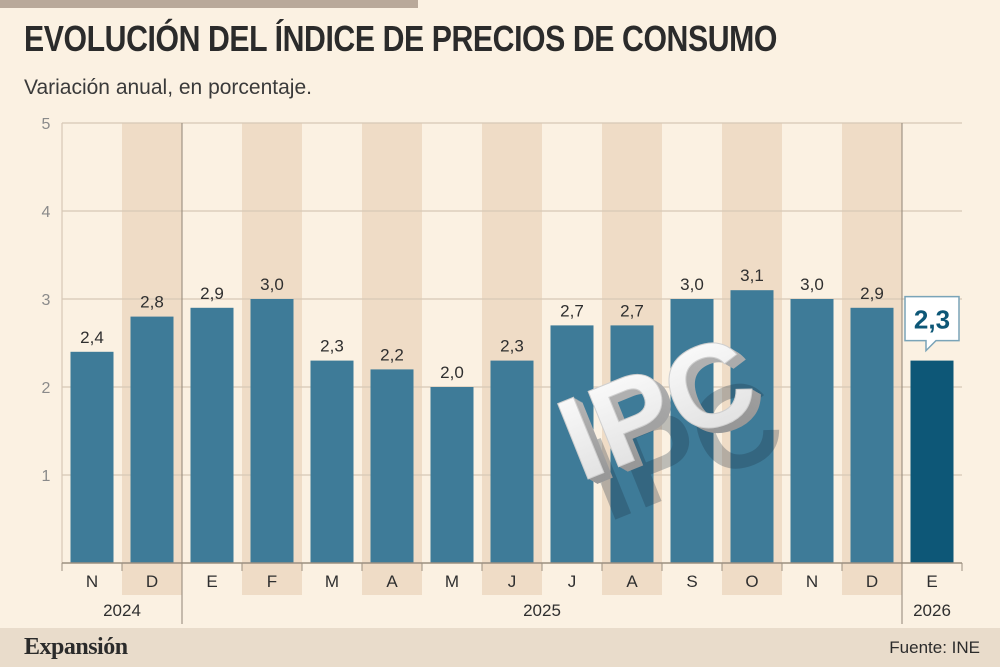  I want to click on value-label: 2,0, so click(452, 372).